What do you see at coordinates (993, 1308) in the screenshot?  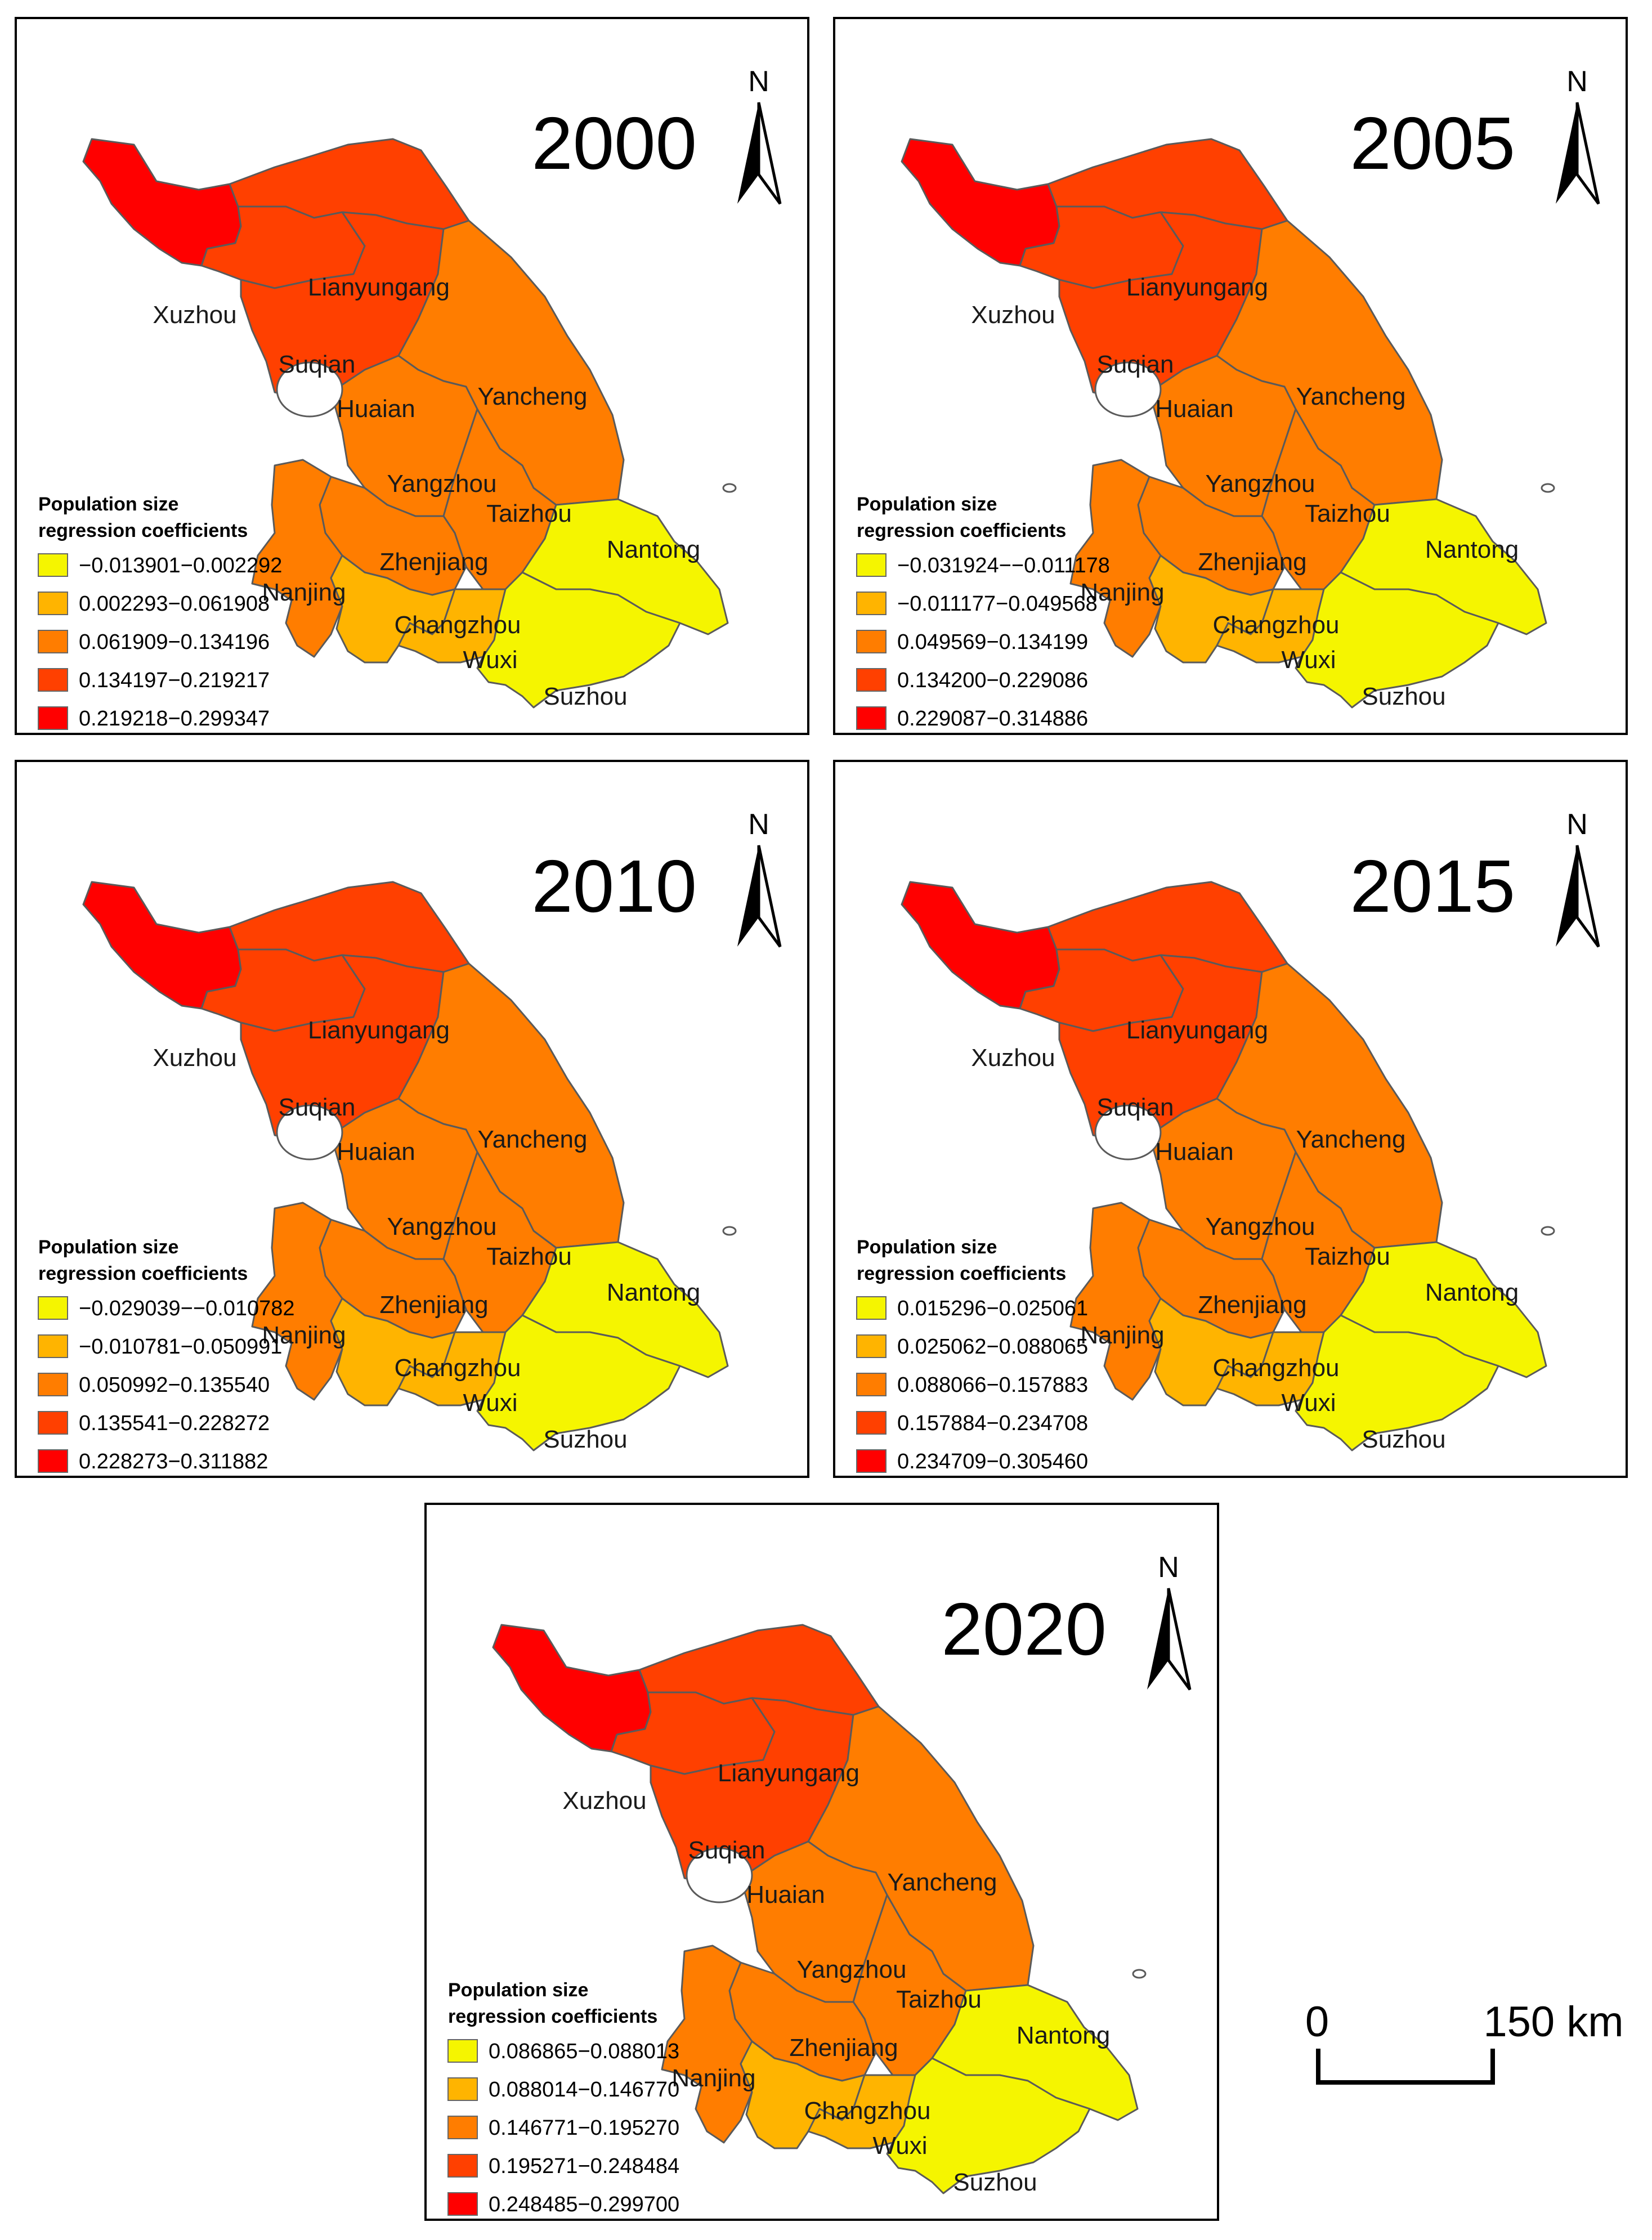 I see `legend-item-1: 0.015296−0.025061` at bounding box center [993, 1308].